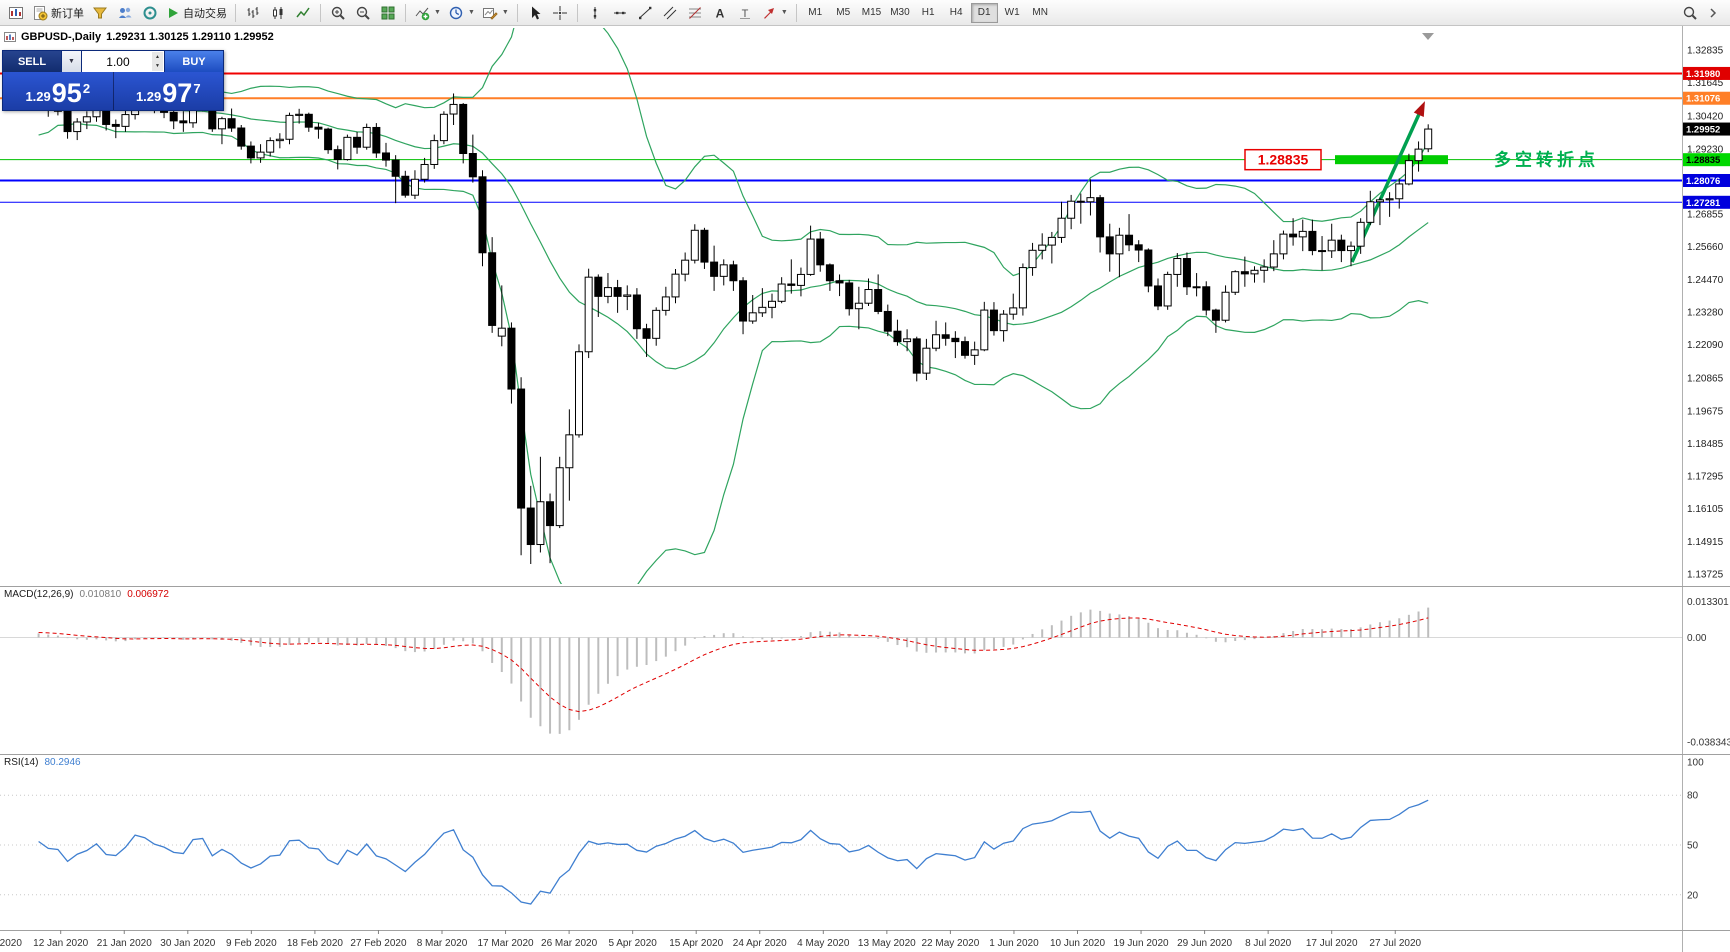 The image size is (1730, 952). I want to click on chart-window-button, so click(16, 13).